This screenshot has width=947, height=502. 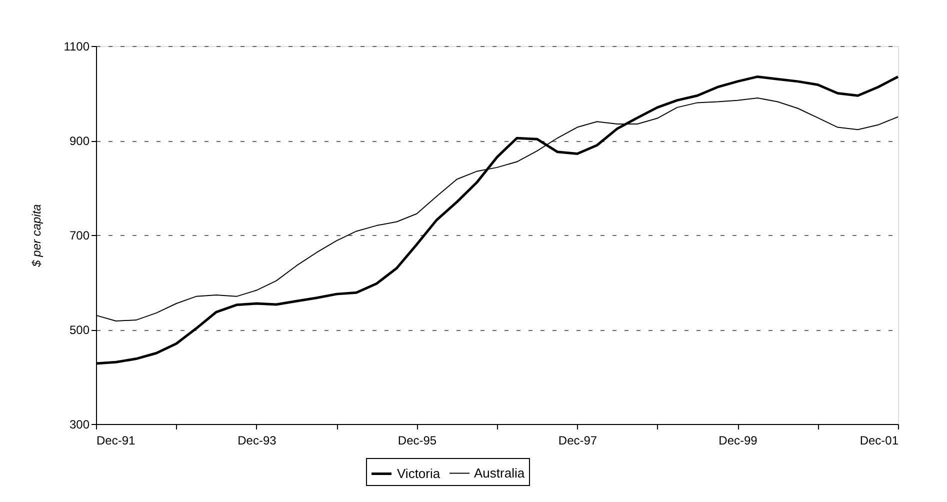 What do you see at coordinates (417, 441) in the screenshot?
I see `x-tick-label: Dec-95` at bounding box center [417, 441].